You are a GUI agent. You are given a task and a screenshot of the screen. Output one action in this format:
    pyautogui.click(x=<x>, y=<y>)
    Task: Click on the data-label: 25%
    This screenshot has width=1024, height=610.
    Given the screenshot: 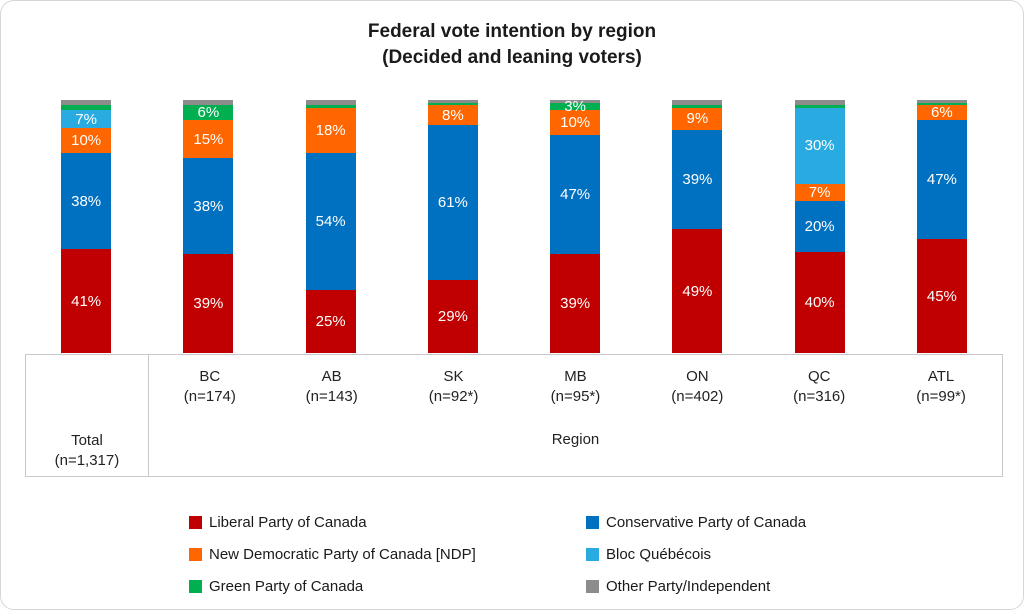 What is the action you would take?
    pyautogui.click(x=330, y=321)
    